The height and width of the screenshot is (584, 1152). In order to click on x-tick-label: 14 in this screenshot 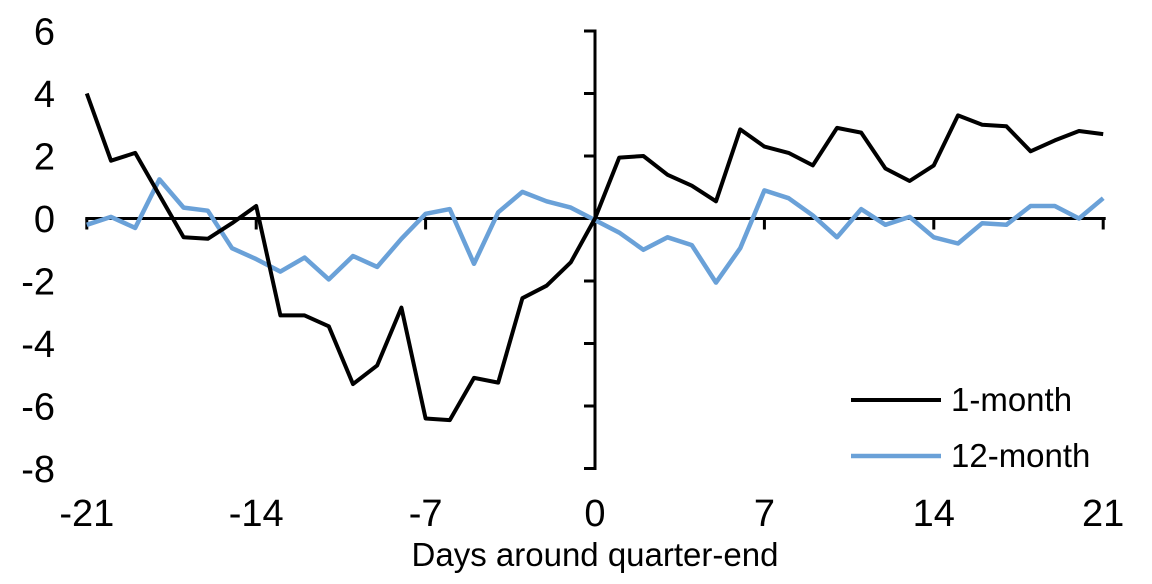, I will do `click(934, 514)`.